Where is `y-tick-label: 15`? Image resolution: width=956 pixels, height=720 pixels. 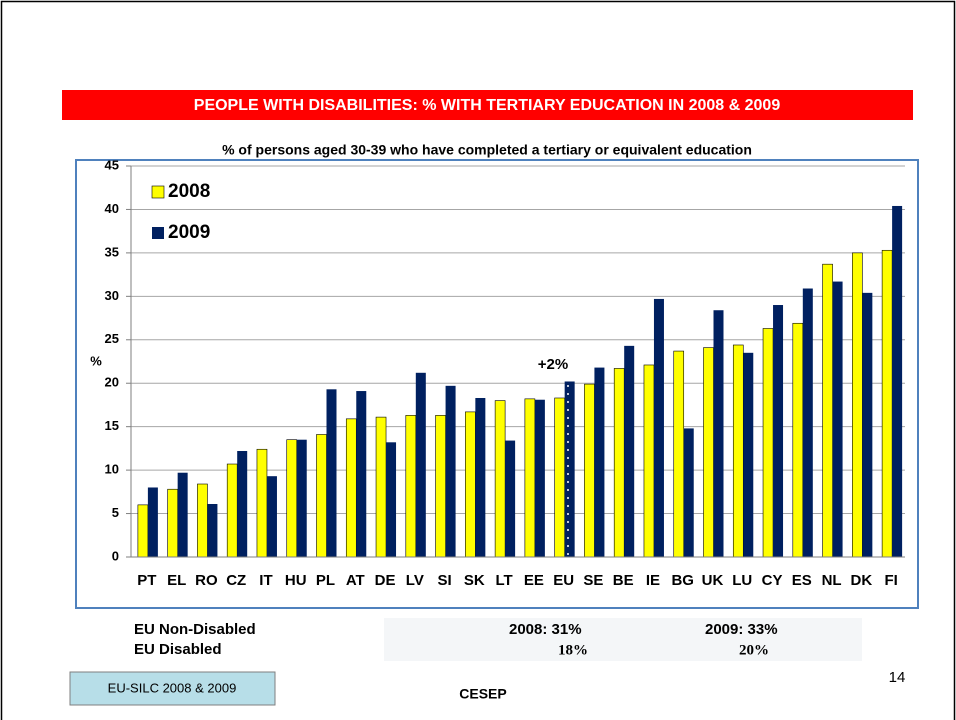
y-tick-label: 15 is located at coordinates (112, 425).